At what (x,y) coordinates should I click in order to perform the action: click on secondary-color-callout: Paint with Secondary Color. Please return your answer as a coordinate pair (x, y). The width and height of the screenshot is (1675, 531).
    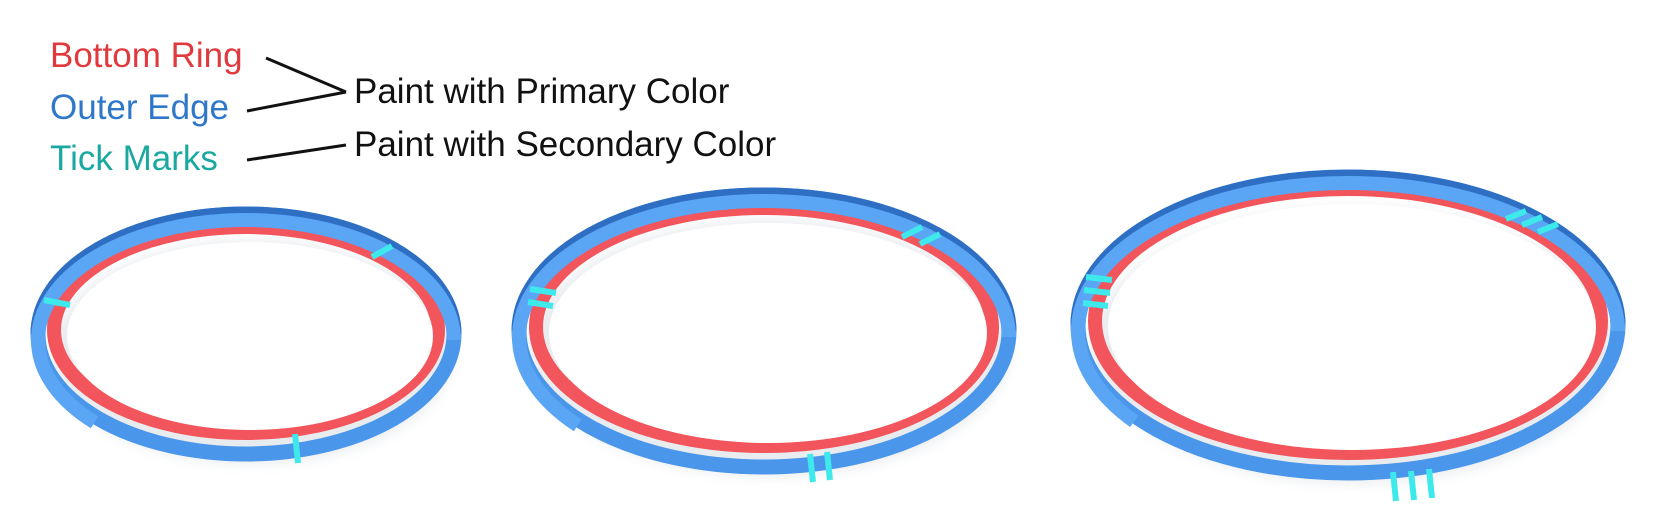
    Looking at the image, I should click on (565, 144).